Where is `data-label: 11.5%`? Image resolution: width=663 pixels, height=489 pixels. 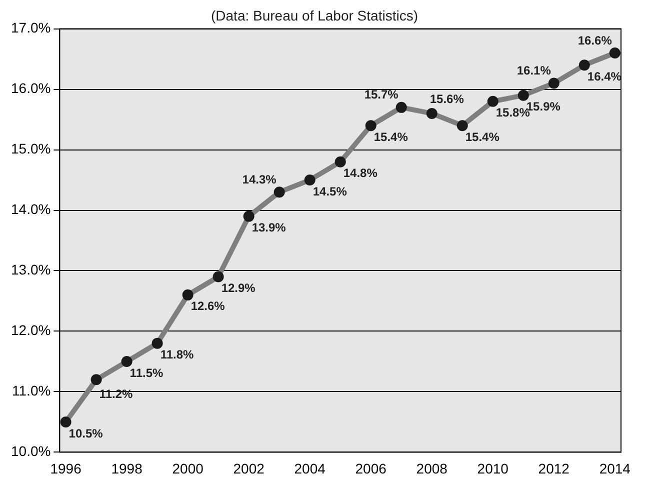 data-label: 11.5% is located at coordinates (147, 373).